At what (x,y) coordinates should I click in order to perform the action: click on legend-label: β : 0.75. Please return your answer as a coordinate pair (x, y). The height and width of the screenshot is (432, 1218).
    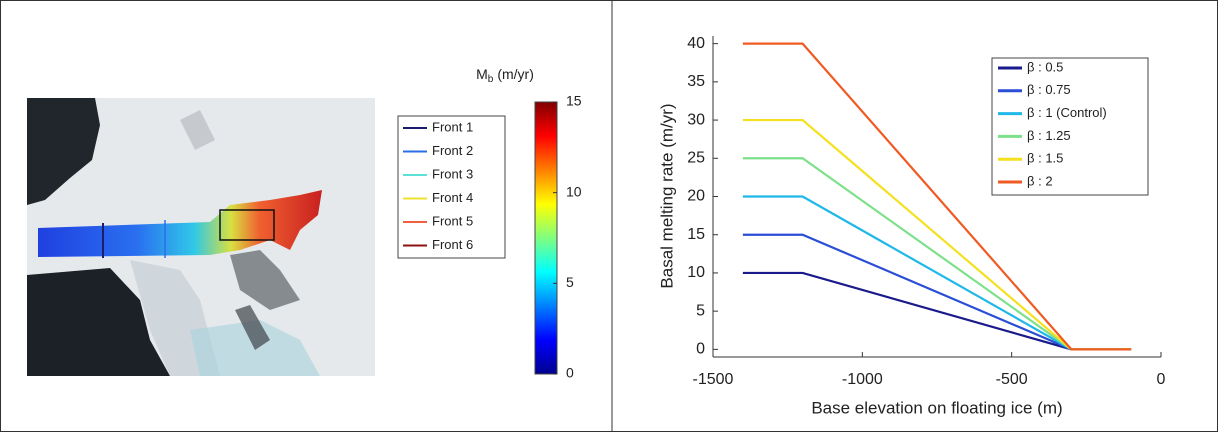
    Looking at the image, I should click on (1049, 89).